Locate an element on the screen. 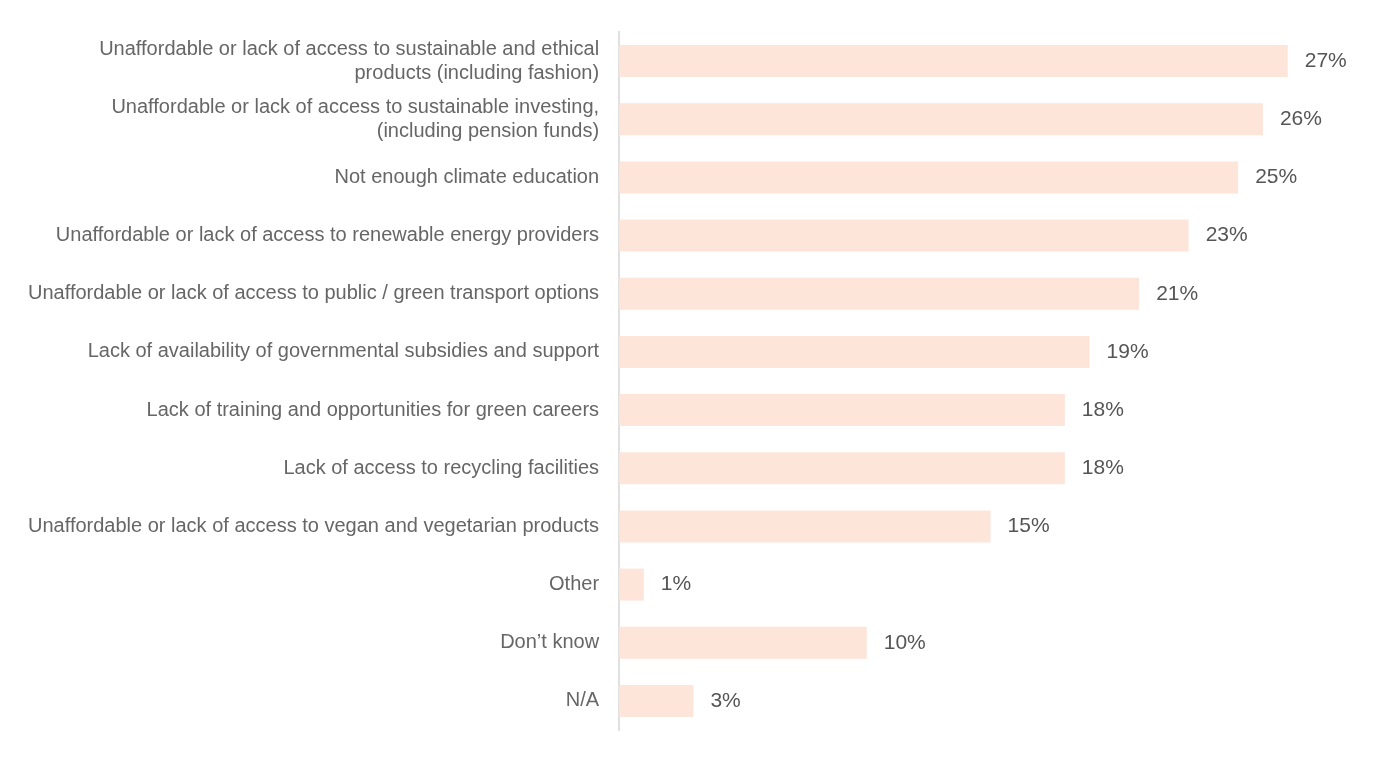 The width and height of the screenshot is (1398, 774). data-label: 25% is located at coordinates (1276, 176).